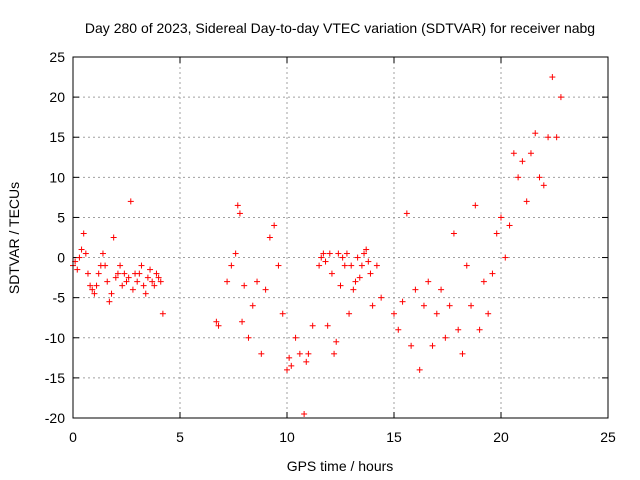 The height and width of the screenshot is (480, 640). Describe the element at coordinates (61, 217) in the screenshot. I see `y-tick-label: 5` at that location.